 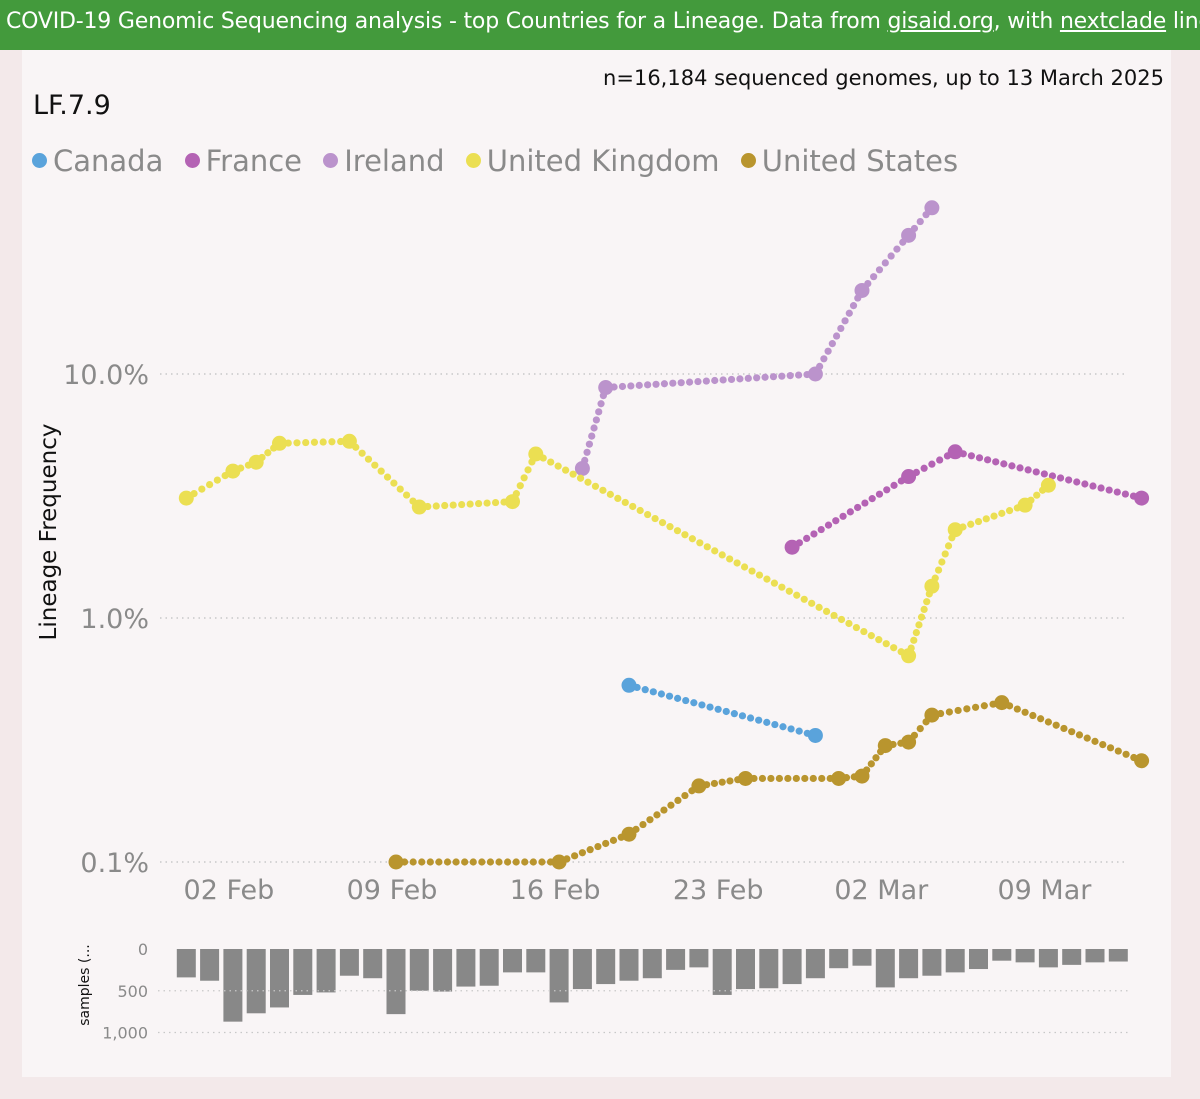 What do you see at coordinates (97, 161) in the screenshot?
I see `legend-item-canada: Canada` at bounding box center [97, 161].